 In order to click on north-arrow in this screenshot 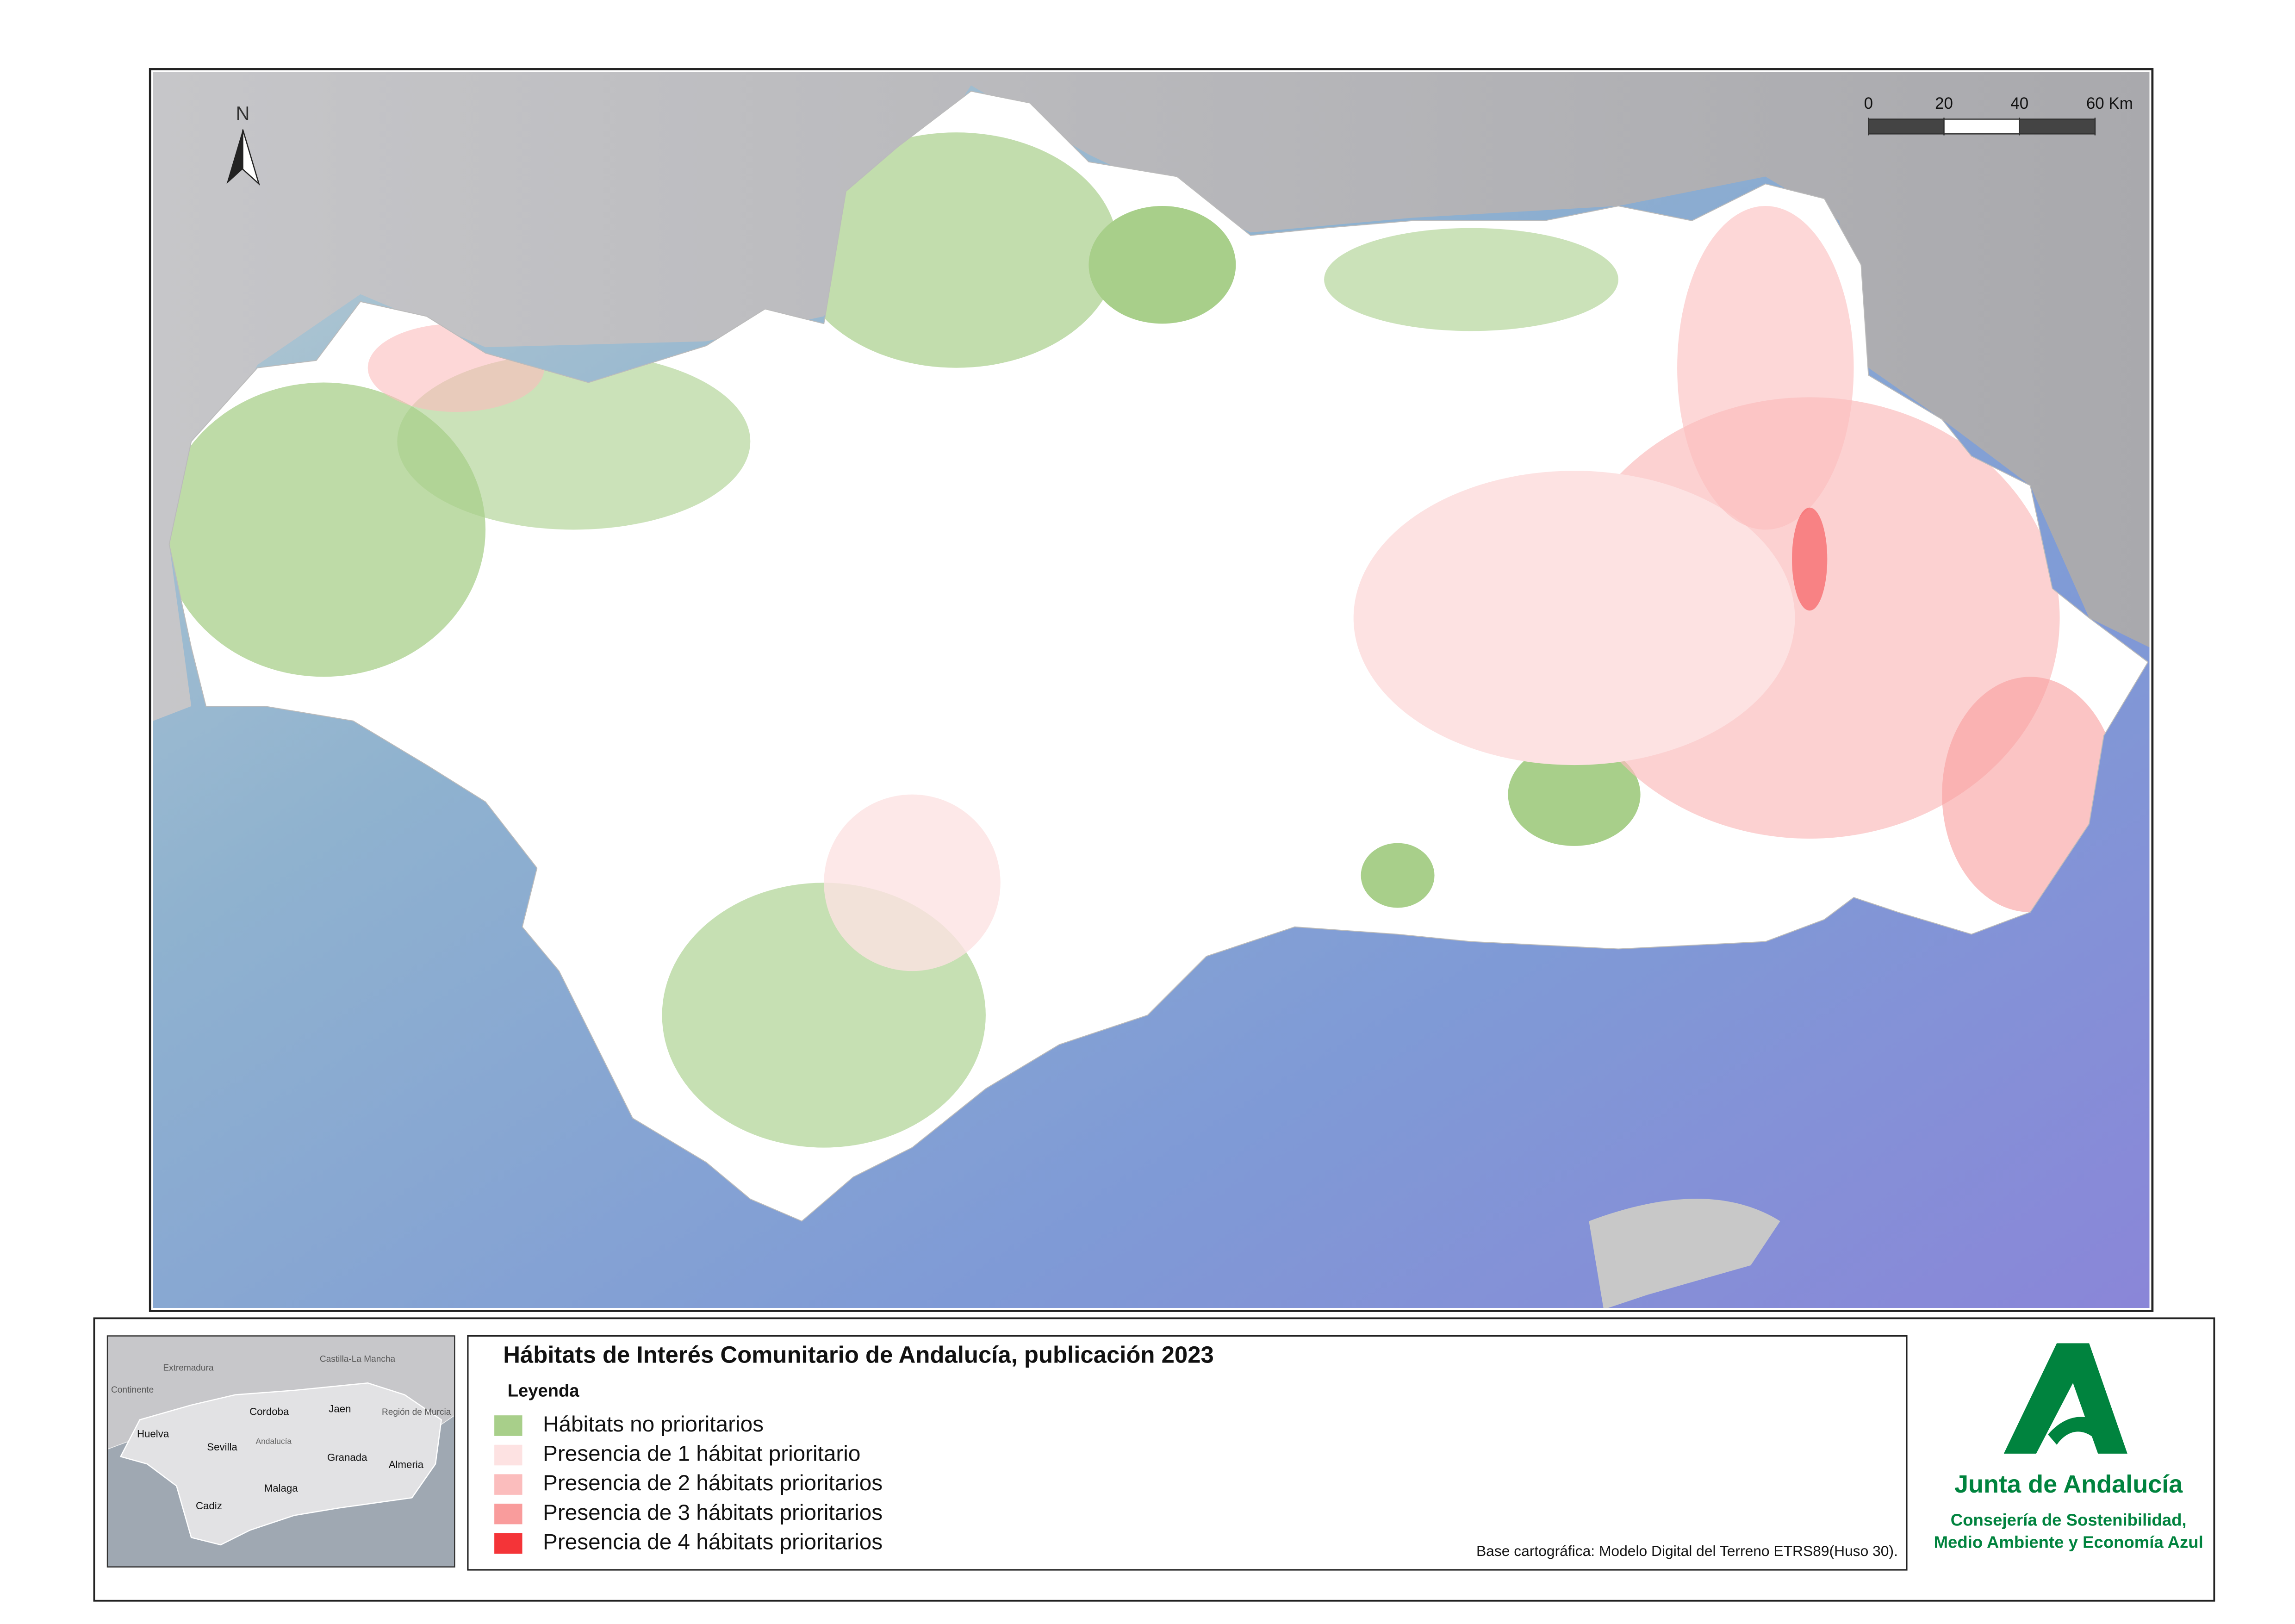, I will do `click(251, 157)`.